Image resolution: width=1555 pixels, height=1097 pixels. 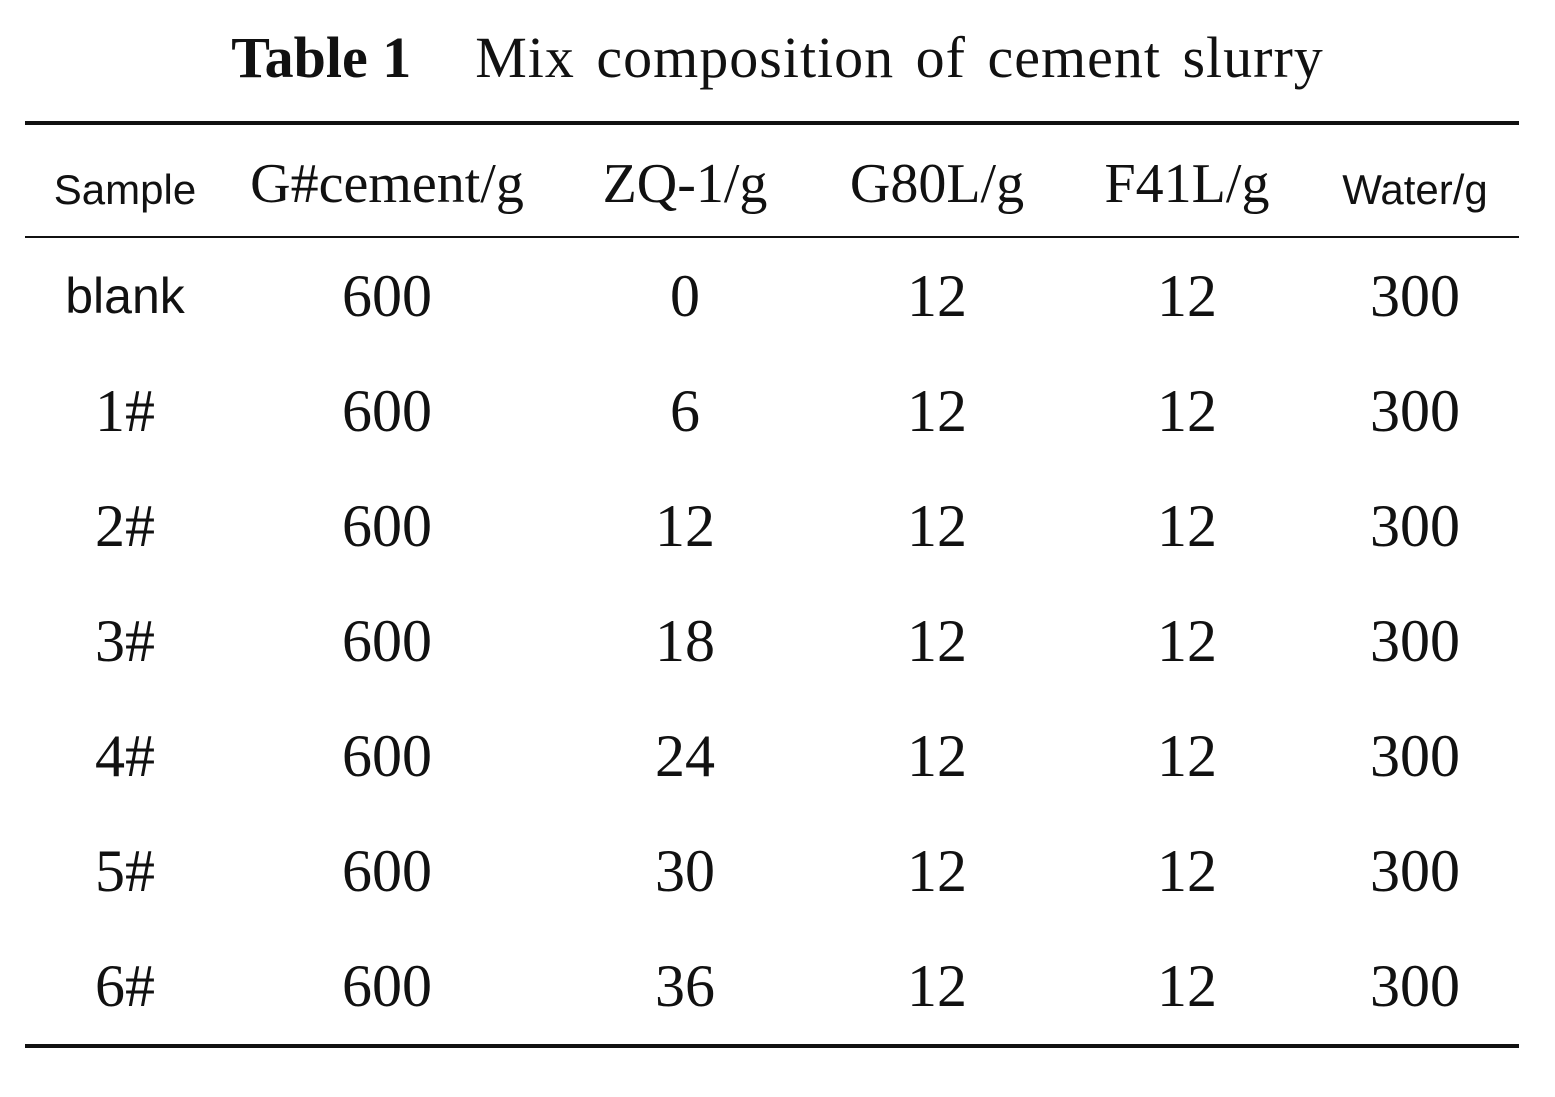 I want to click on table-row: 4# 600 24 12 12 300, so click(x=777, y=757).